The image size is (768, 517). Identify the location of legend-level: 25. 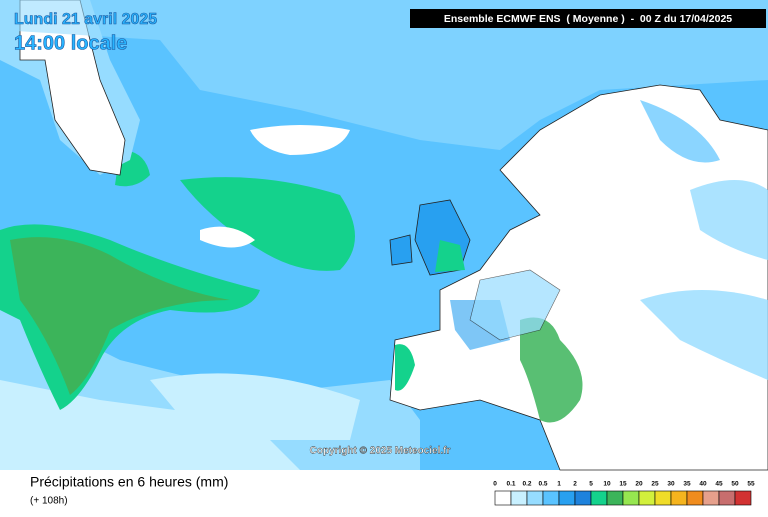
(655, 484).